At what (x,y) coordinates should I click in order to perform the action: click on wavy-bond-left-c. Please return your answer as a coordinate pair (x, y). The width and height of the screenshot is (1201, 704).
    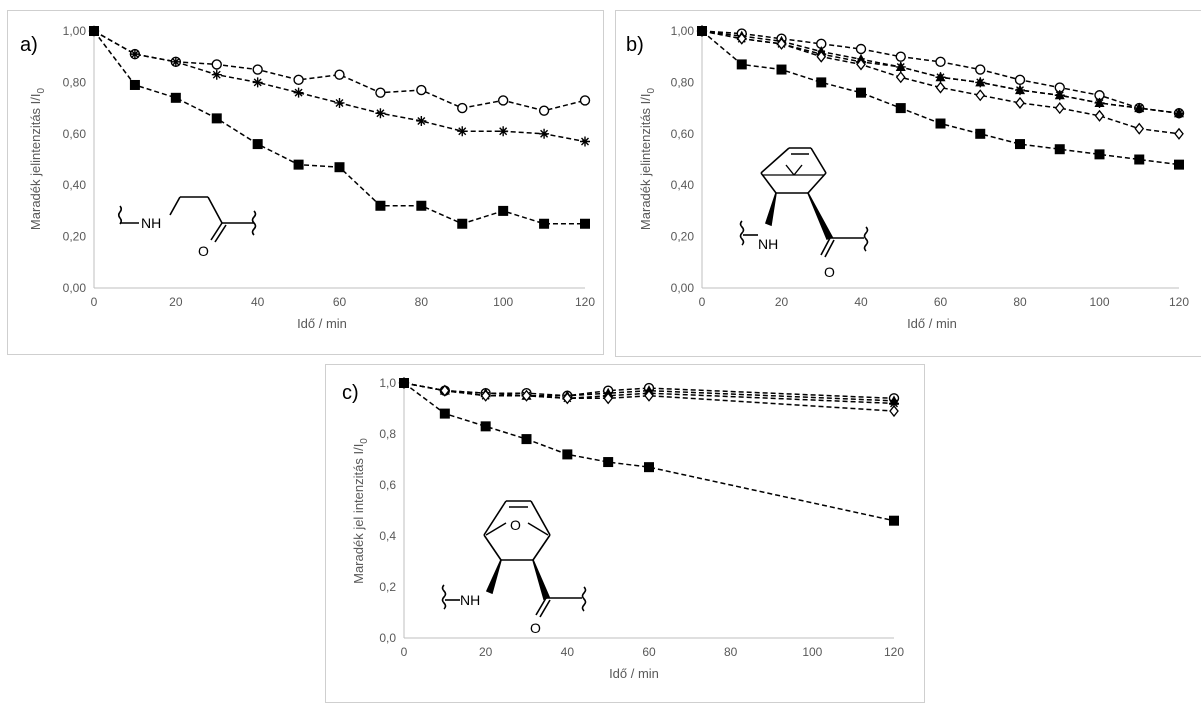
    Looking at the image, I should click on (444, 597).